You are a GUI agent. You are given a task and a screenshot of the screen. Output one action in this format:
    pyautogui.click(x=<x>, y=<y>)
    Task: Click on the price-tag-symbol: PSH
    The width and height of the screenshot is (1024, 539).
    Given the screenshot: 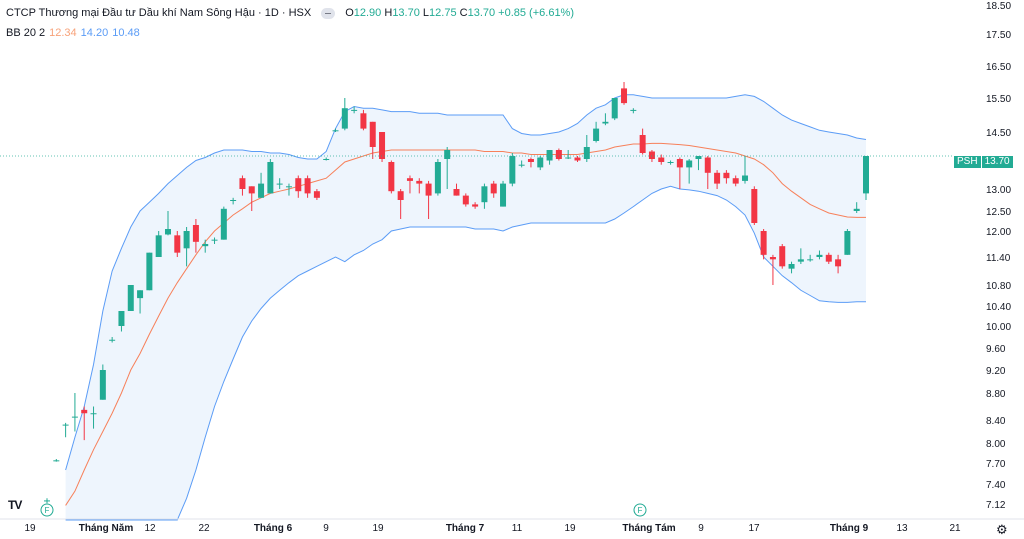 What is the action you would take?
    pyautogui.click(x=968, y=162)
    